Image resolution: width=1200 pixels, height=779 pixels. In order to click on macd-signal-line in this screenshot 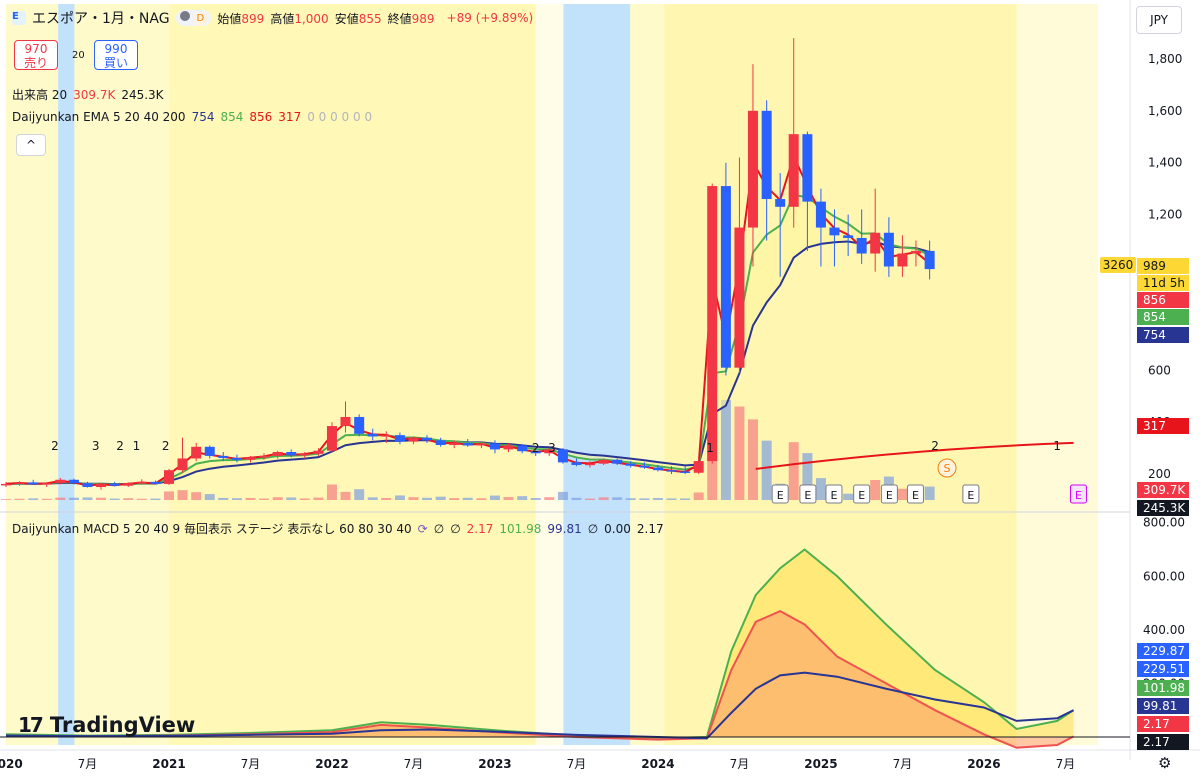, I will do `click(539, 705)`.